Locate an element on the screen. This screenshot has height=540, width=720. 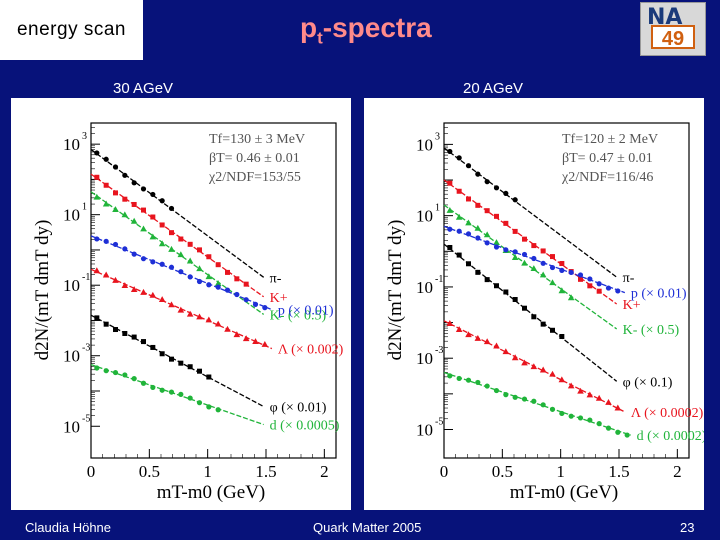
series-3: p (× 0.01) is located at coordinates (565, 263).